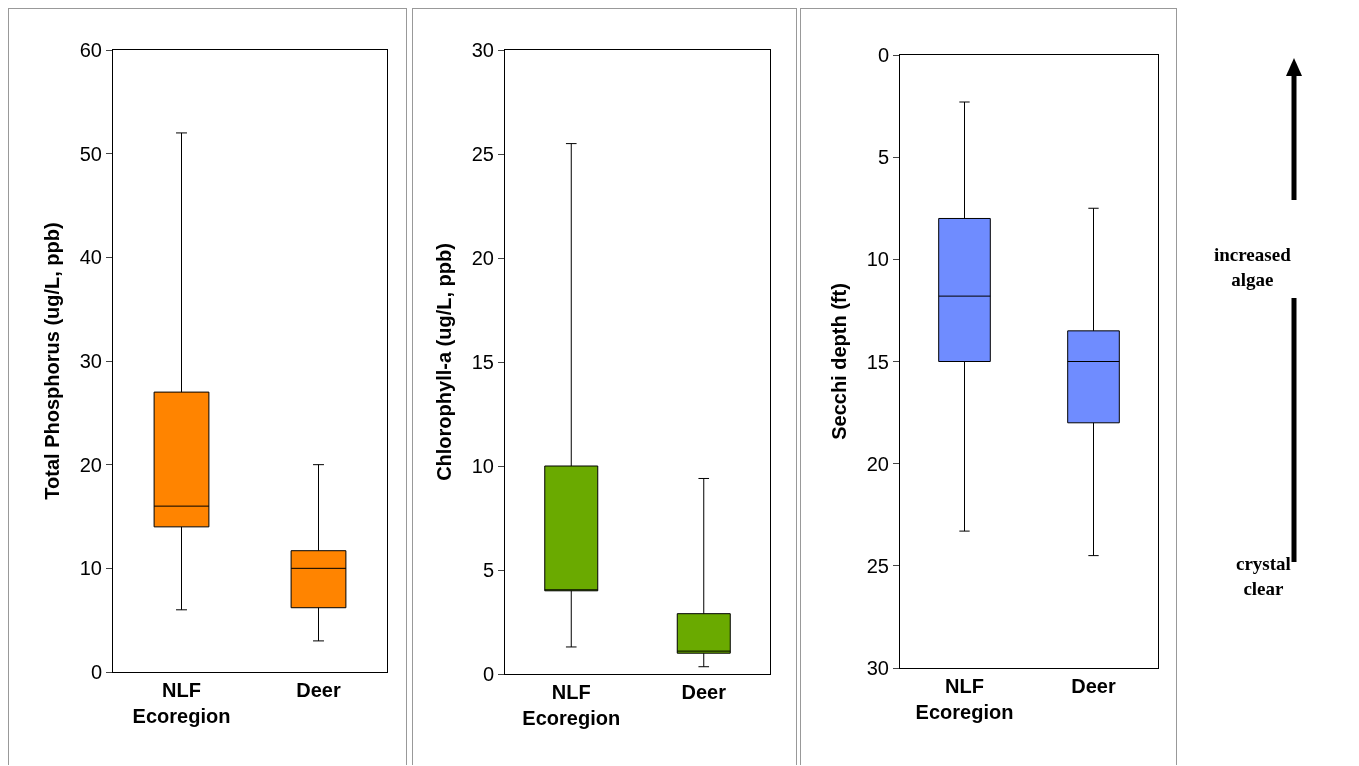 The image size is (1359, 766). What do you see at coordinates (90, 153) in the screenshot?
I see `y-tick-label: 50` at bounding box center [90, 153].